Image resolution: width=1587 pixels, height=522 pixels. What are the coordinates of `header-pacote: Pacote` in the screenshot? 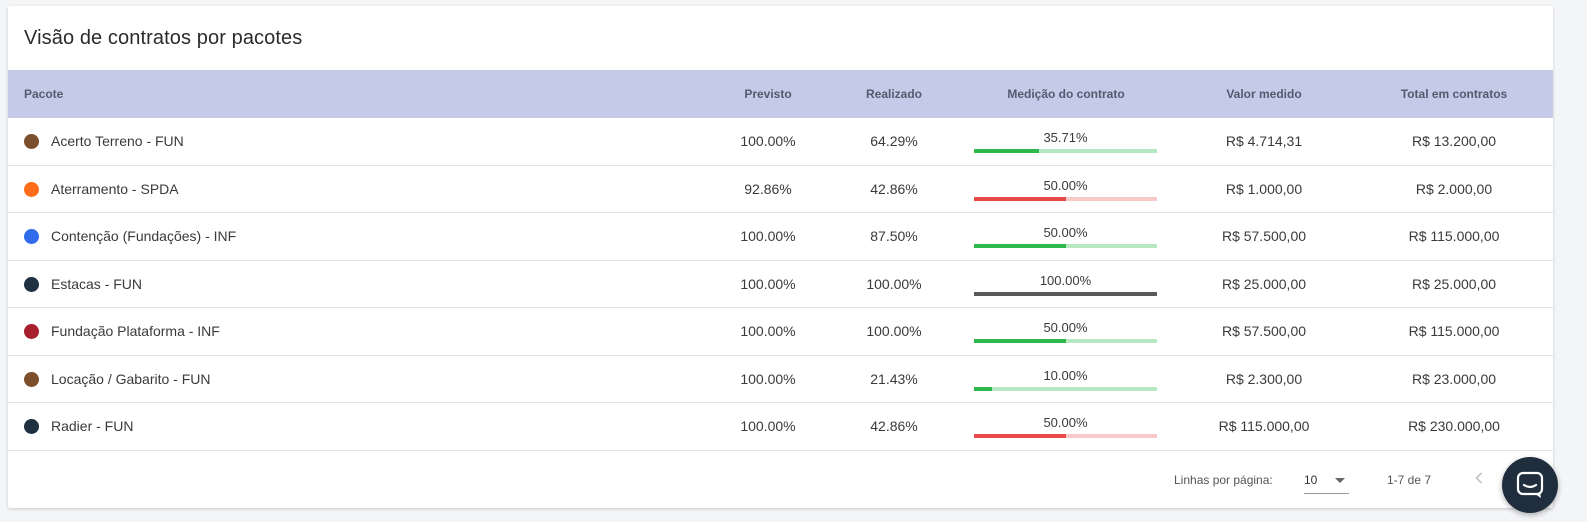 It's located at (44, 94).